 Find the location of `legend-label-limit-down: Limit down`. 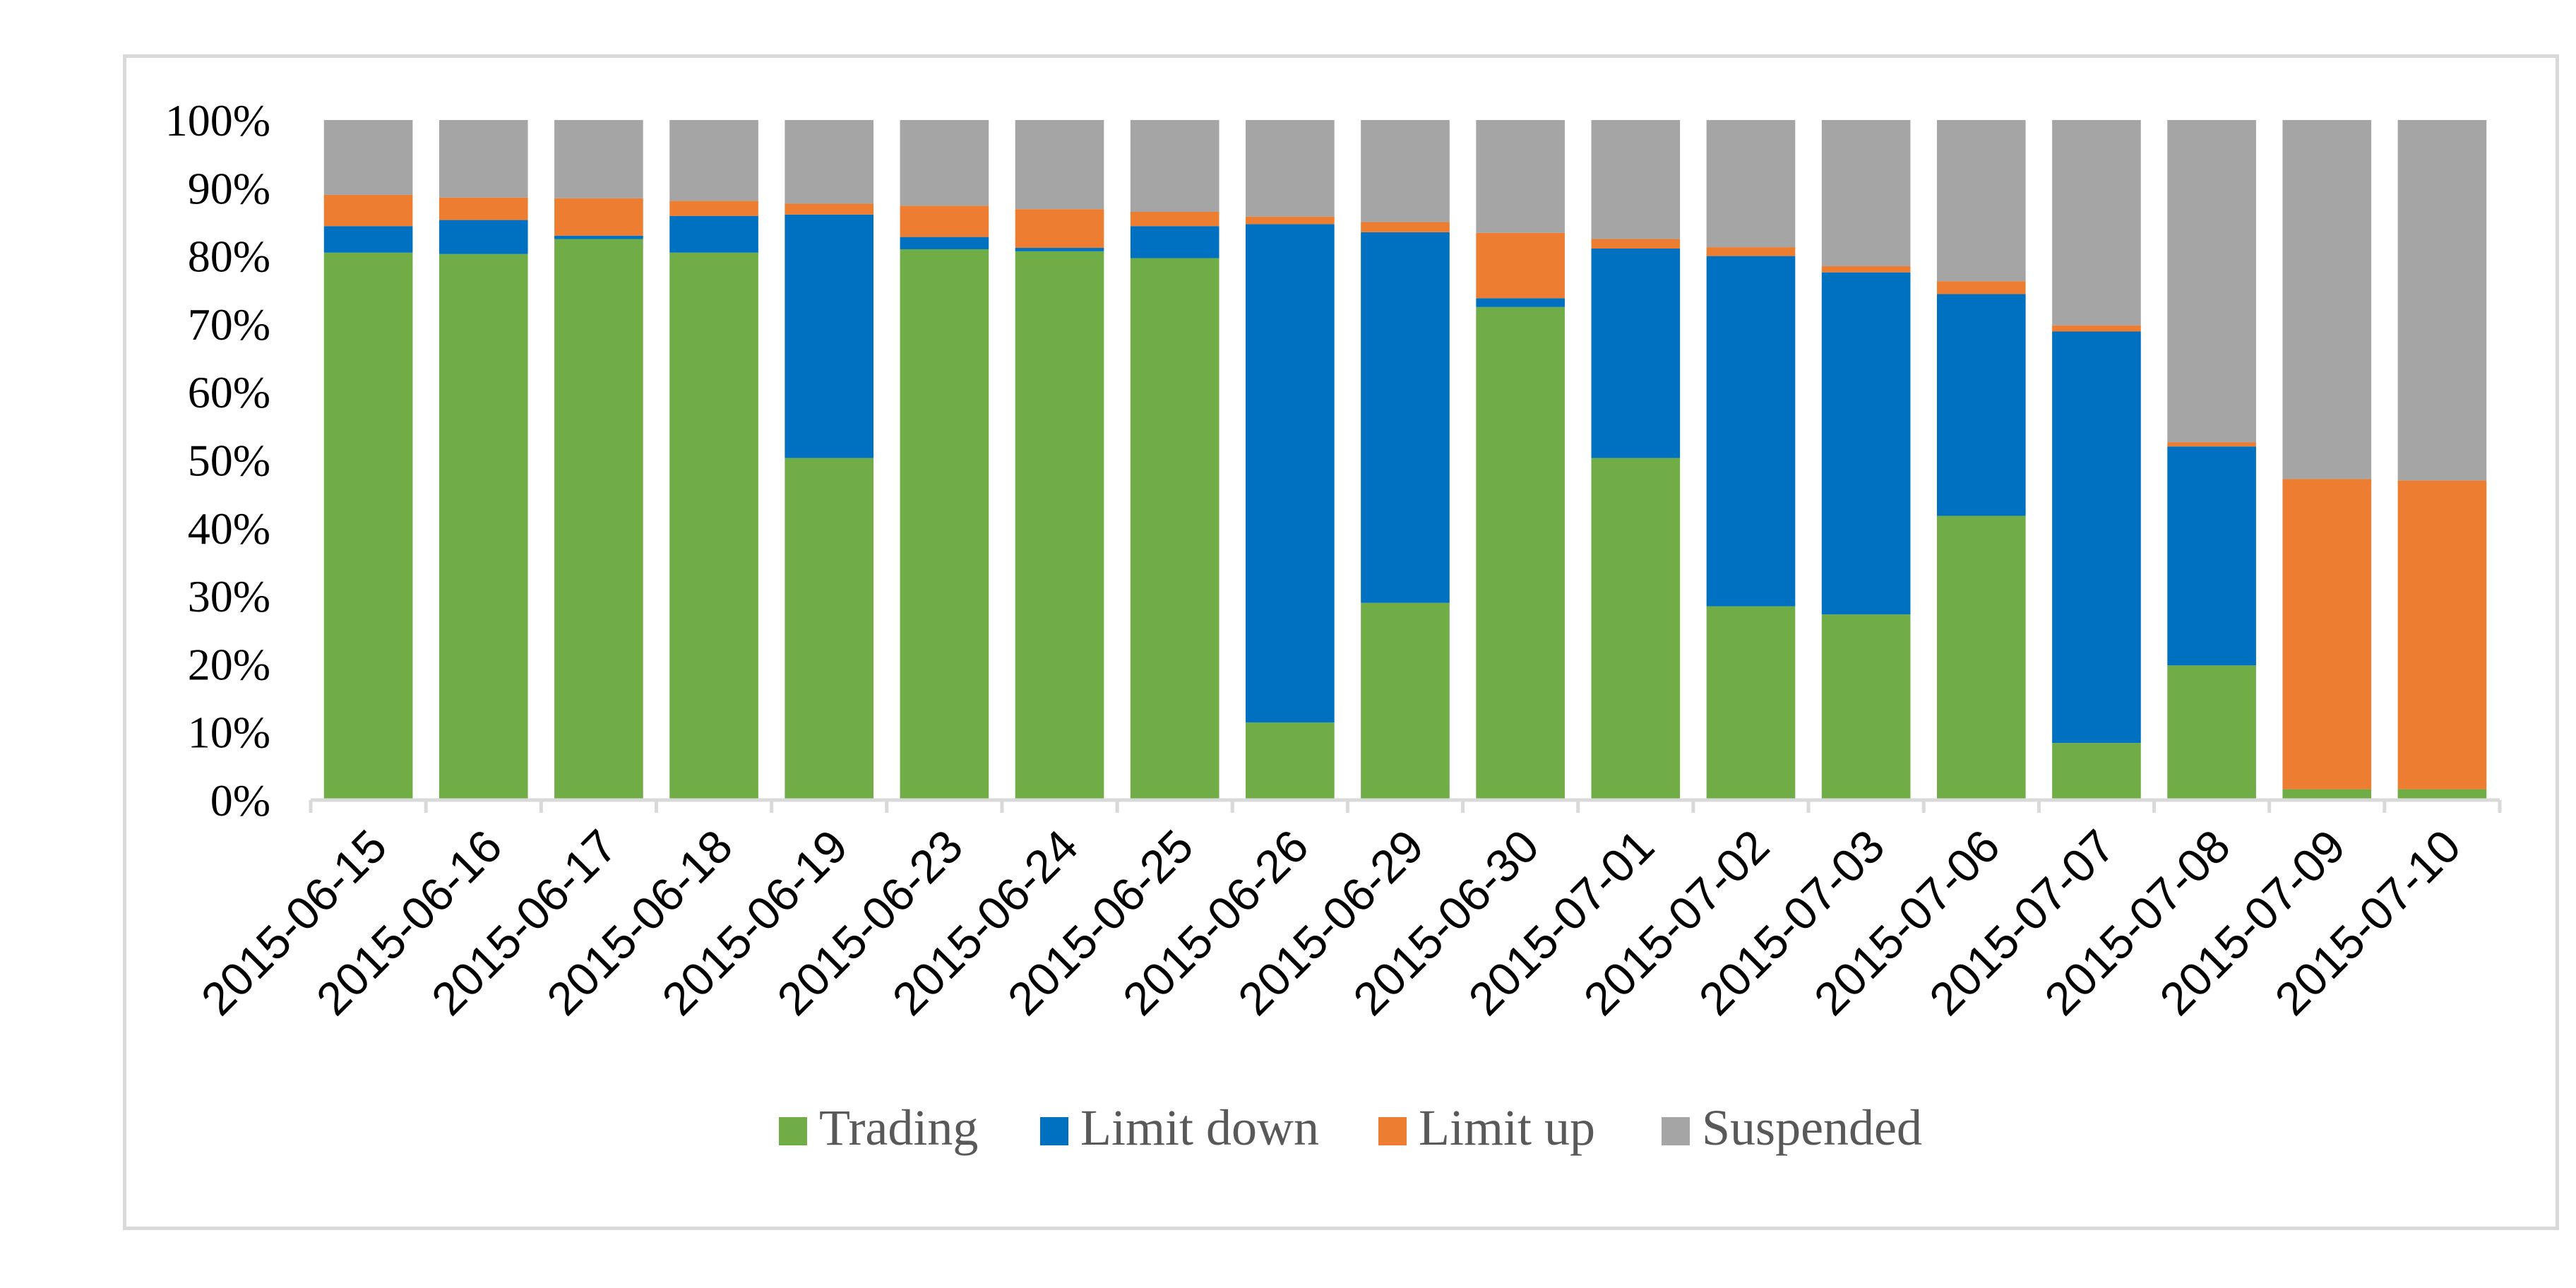

legend-label-limit-down: Limit down is located at coordinates (1199, 1127).